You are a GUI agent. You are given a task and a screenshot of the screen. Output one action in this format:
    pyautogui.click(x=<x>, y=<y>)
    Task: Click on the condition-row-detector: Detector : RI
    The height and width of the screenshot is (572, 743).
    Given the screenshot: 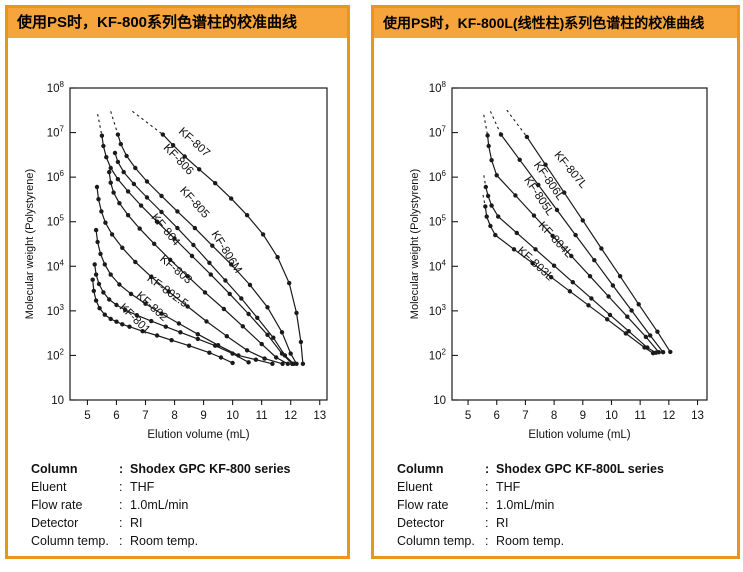 What is the action you would take?
    pyautogui.click(x=160, y=523)
    